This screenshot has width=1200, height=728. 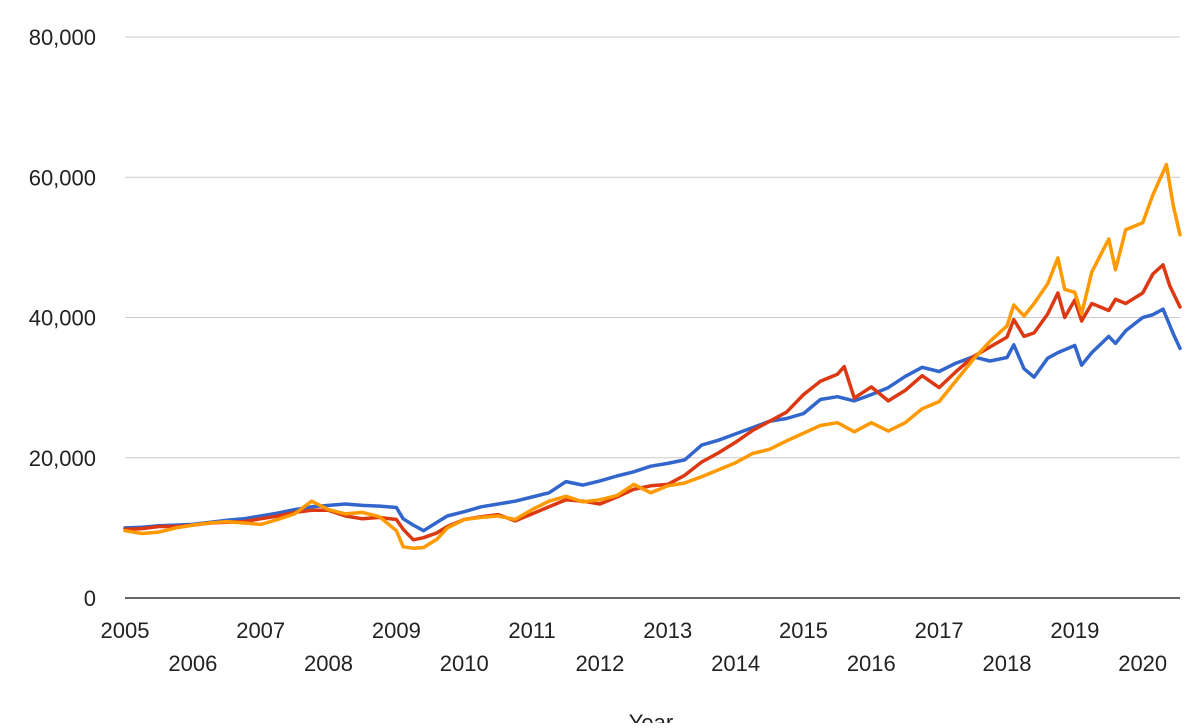 I want to click on x-tick-label: 2009, so click(x=396, y=630).